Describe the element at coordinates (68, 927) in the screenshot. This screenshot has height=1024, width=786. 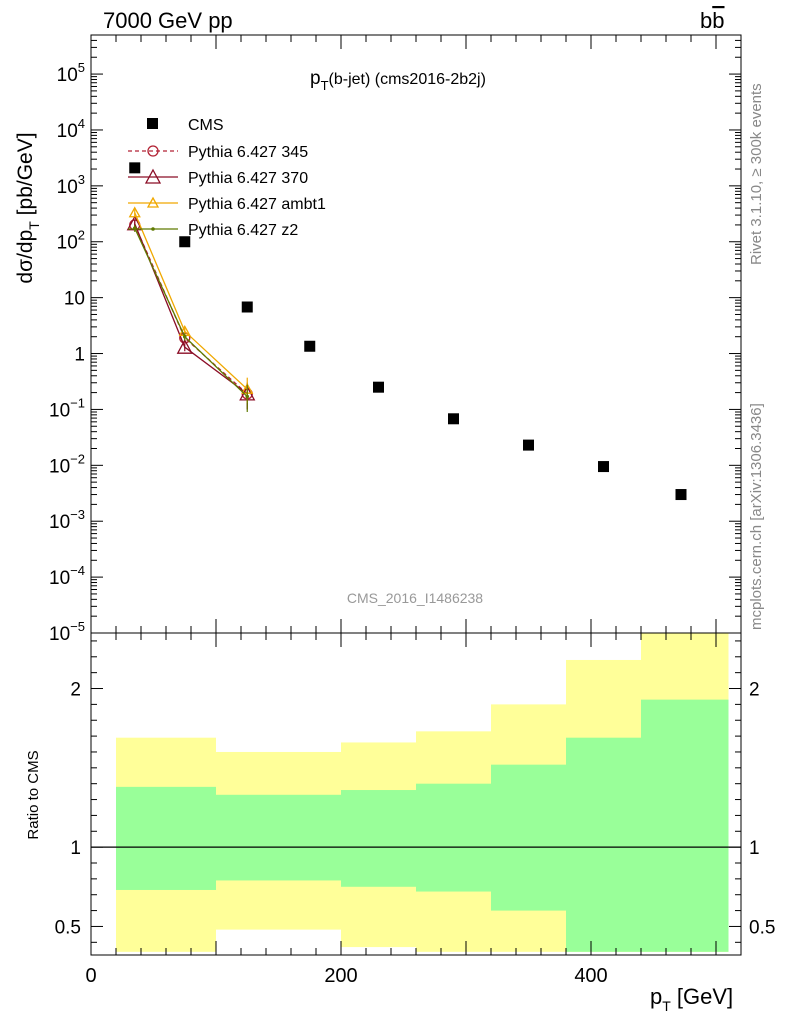
I see `ratio-y-tick-label: 0.5` at that location.